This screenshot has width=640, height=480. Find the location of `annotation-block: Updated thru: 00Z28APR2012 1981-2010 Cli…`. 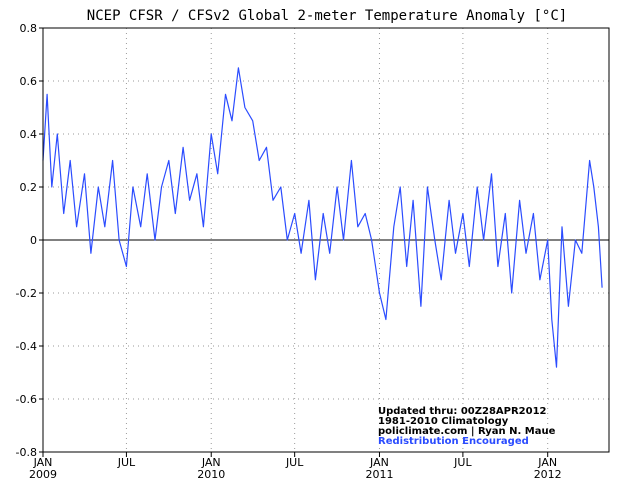

annotation-block: Updated thru: 00Z28APR2012 1981-2010 Cli… is located at coordinates (467, 426).